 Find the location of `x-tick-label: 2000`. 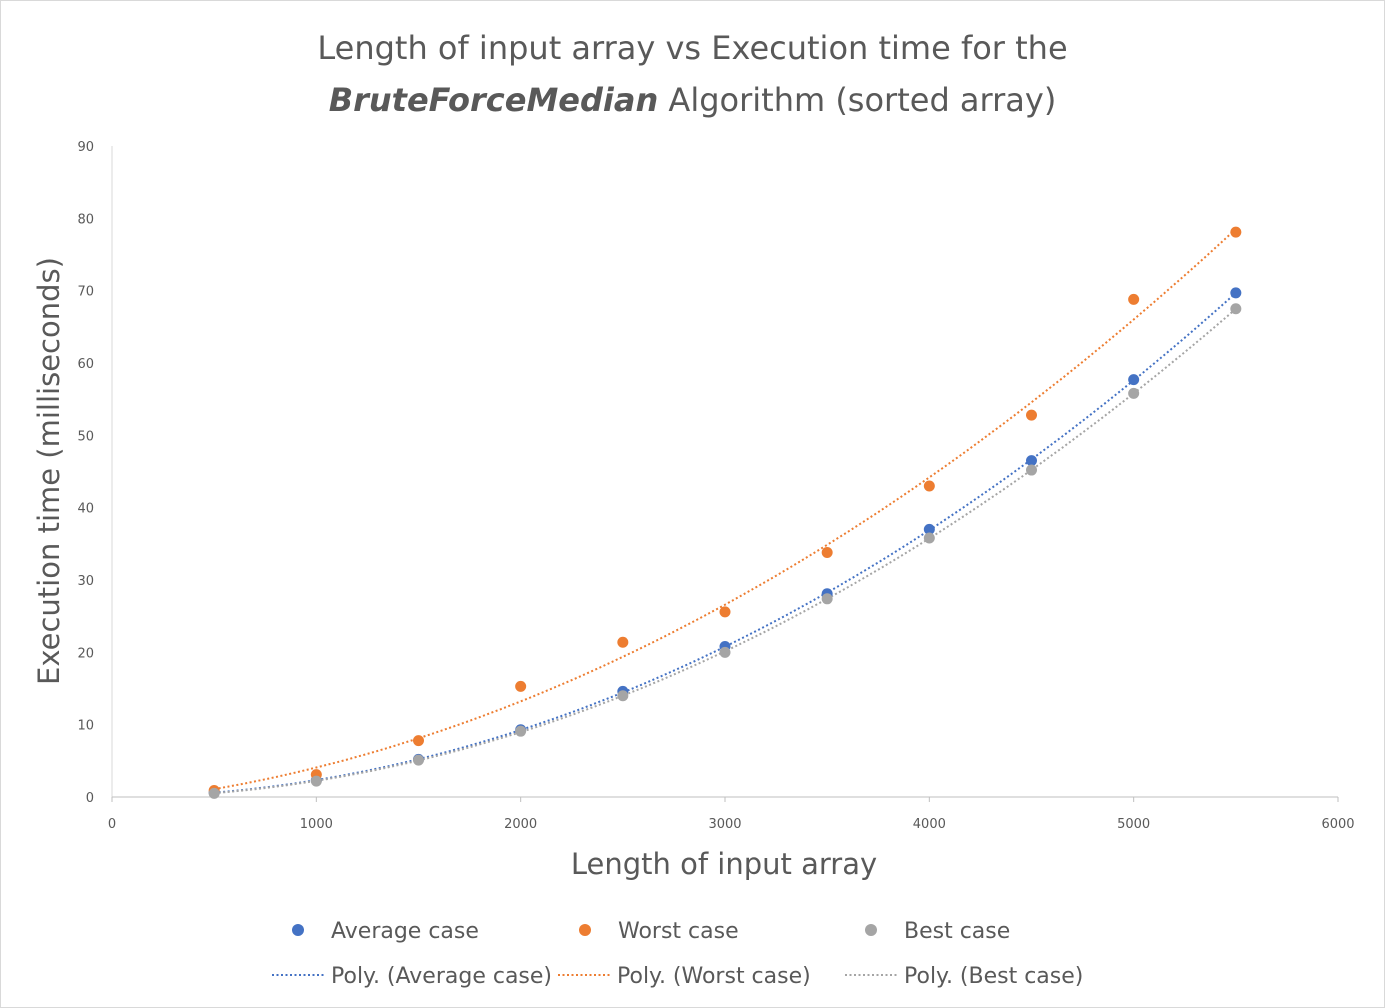

x-tick-label: 2000 is located at coordinates (520, 824).